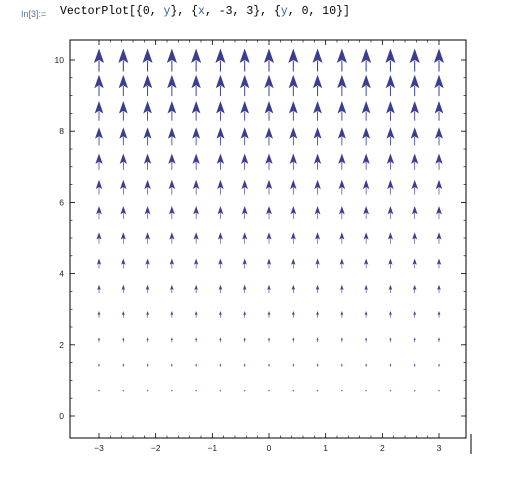 The image size is (522, 479). What do you see at coordinates (61, 345) in the screenshot?
I see `y-tick-label: 2` at bounding box center [61, 345].